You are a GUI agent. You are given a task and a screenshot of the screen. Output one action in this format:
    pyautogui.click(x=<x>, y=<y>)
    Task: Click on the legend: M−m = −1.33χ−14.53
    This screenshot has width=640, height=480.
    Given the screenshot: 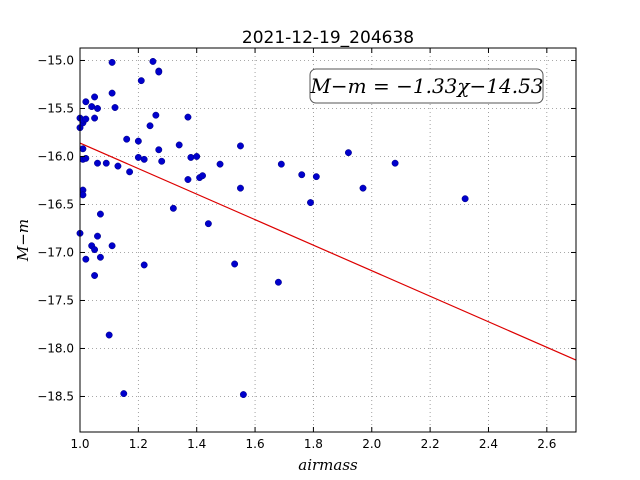 What is the action you would take?
    pyautogui.click(x=426, y=86)
    